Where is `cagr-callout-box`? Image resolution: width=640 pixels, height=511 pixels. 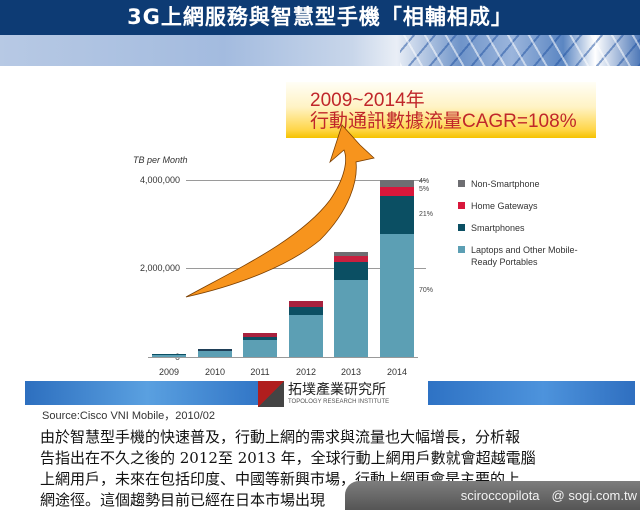
cagr-callout-box is located at coordinates (441, 110).